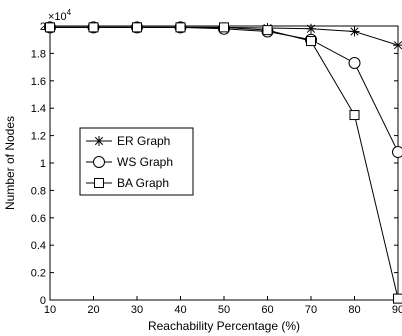  What do you see at coordinates (143, 183) in the screenshot?
I see `legend-label: BA Graph` at bounding box center [143, 183].